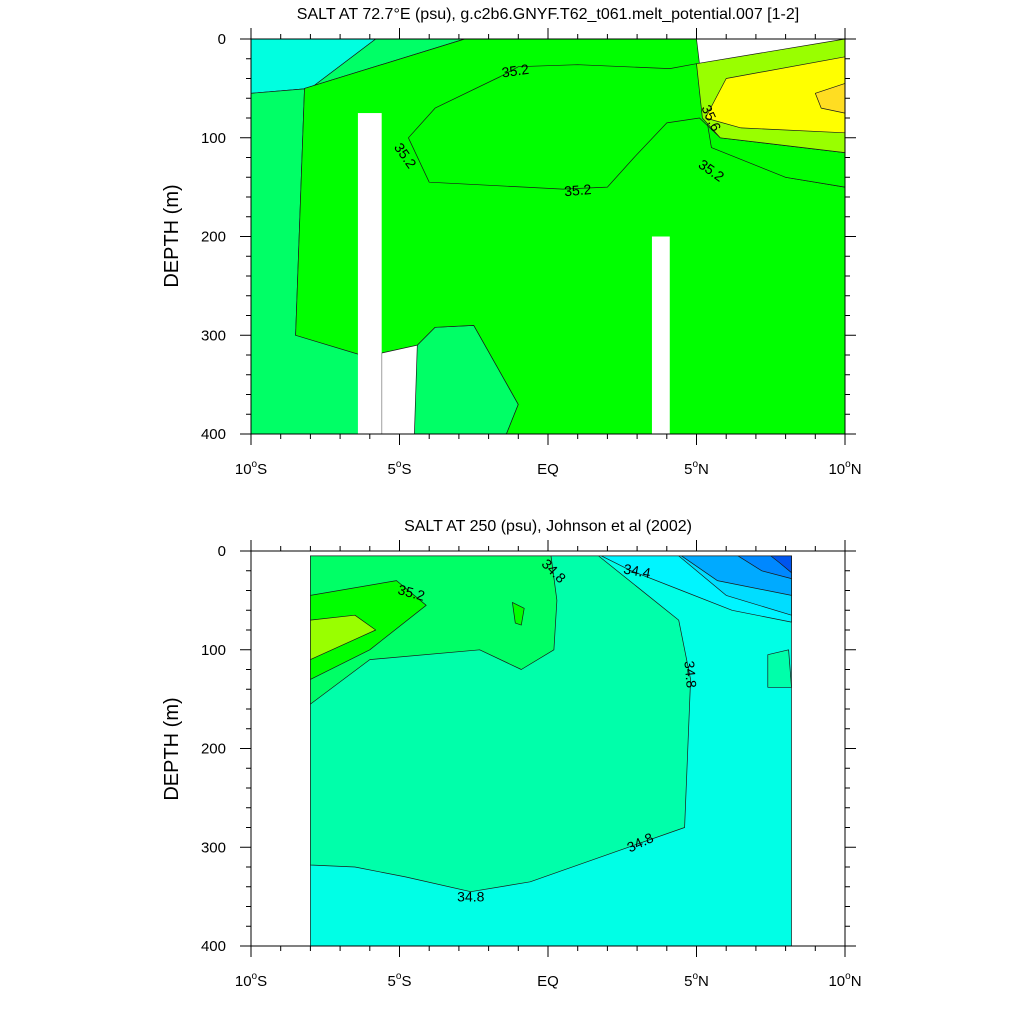 This screenshot has height=1024, width=1024. I want to click on panel-title: SALT AT 250 (psu), Johnson et al (2002), so click(548, 526).